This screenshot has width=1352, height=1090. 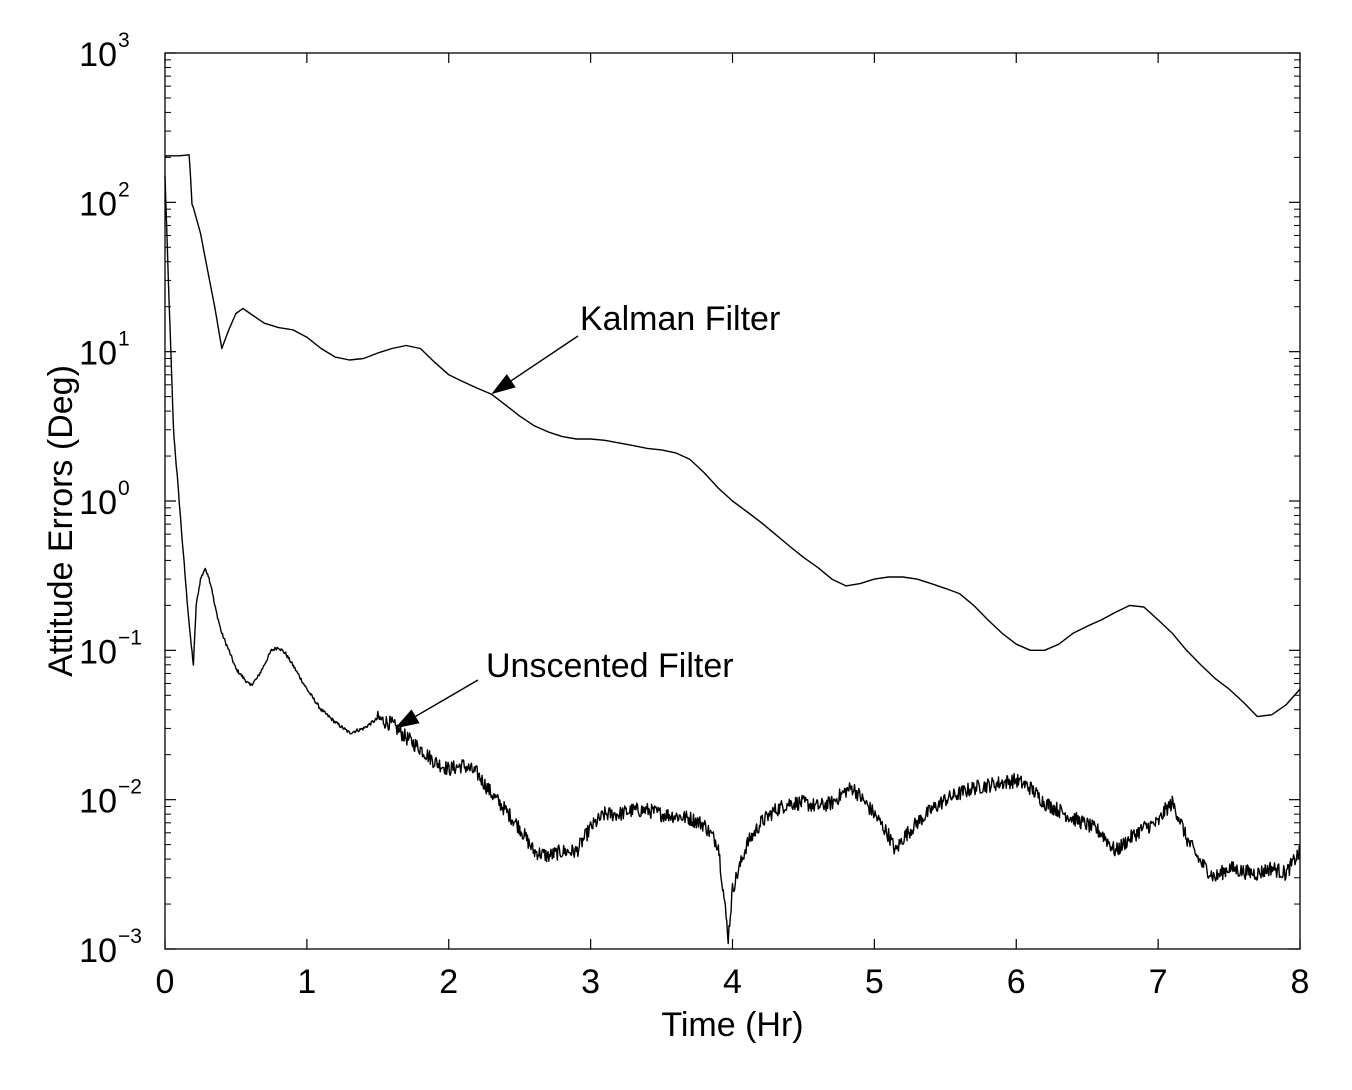 I want to click on x-axis-label: Time (Hr), so click(x=732, y=1025).